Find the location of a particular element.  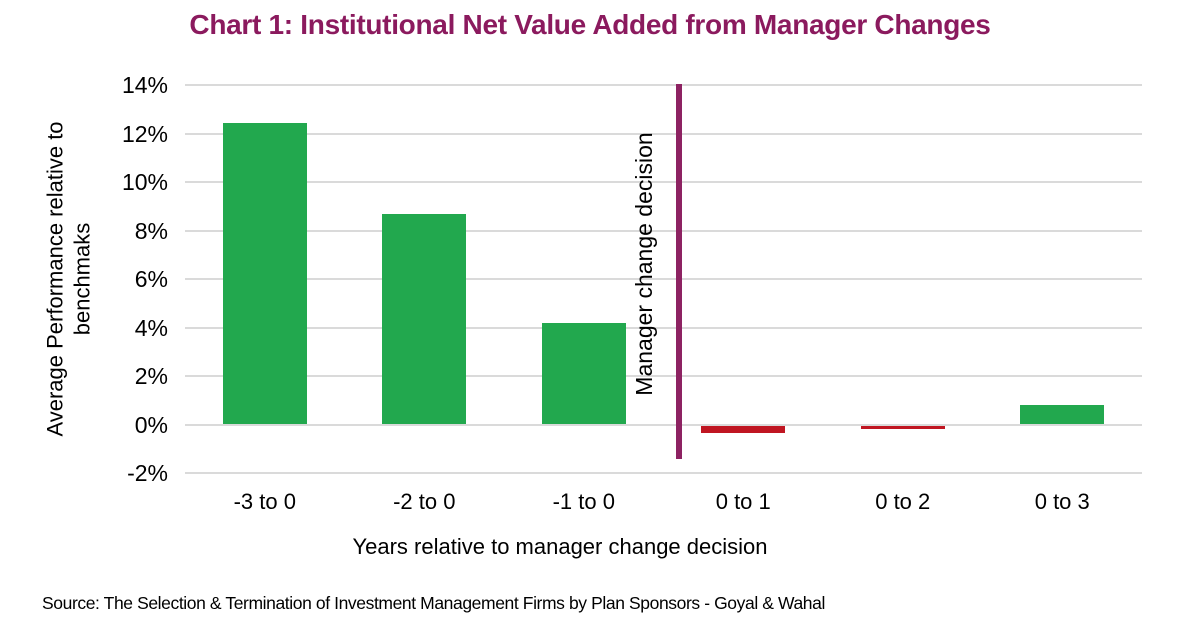

manager-change-decision-line is located at coordinates (679, 271).